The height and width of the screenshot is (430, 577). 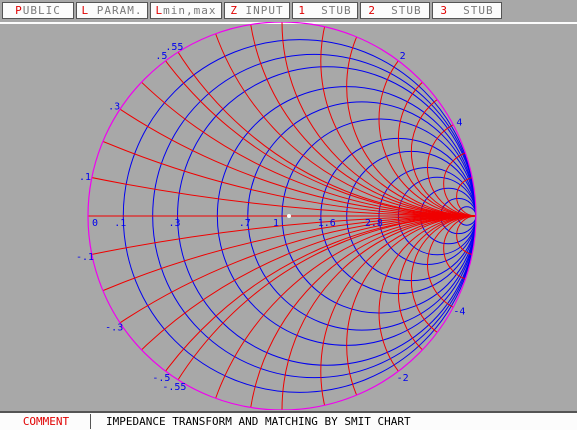 I want to click on menu-item-public: PUBLIC, so click(x=38, y=10).